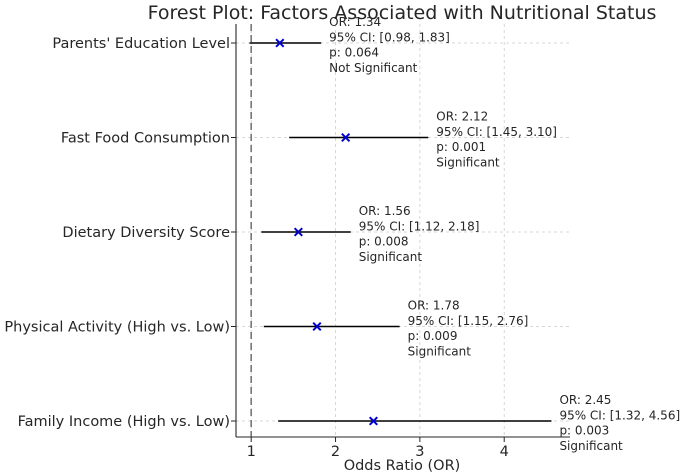 This screenshot has height=475, width=689. What do you see at coordinates (354, 53) in the screenshot?
I see `annotation-line: p: 0.064` at bounding box center [354, 53].